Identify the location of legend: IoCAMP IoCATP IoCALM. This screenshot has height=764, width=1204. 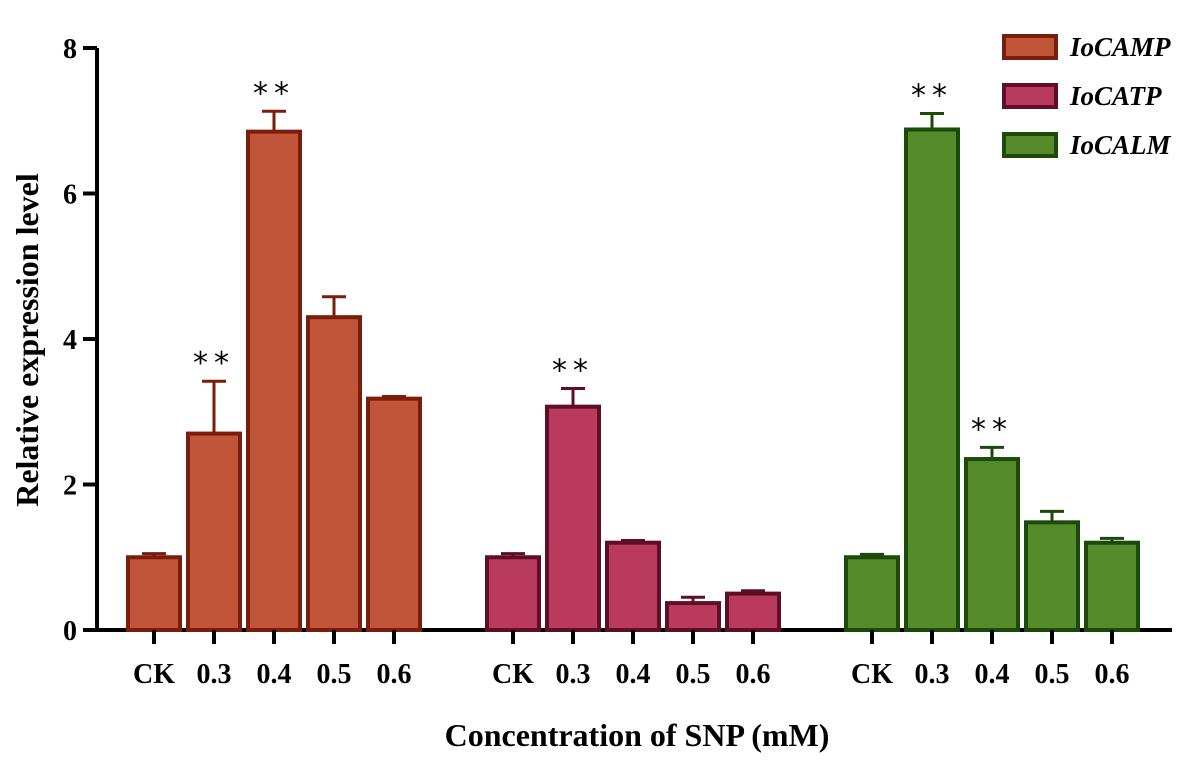
(1087, 96).